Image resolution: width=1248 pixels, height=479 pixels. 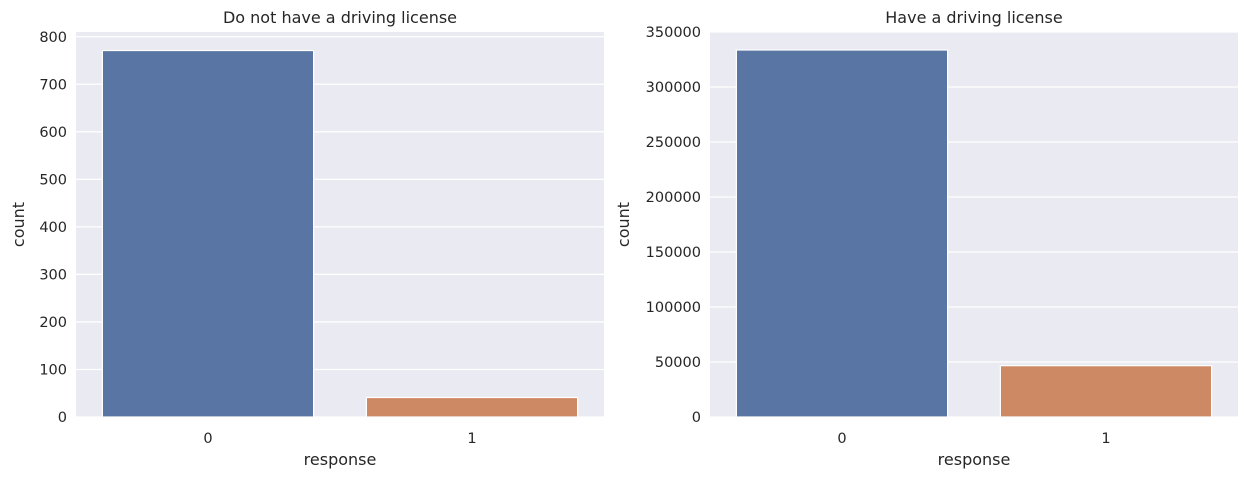 I want to click on y-tick-label: 500, so click(x=53, y=180).